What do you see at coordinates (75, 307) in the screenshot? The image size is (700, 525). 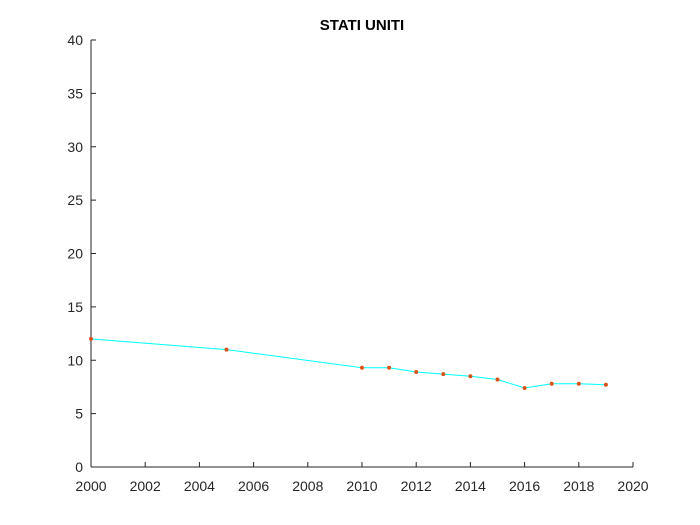 I see `y-tick-label: 15` at bounding box center [75, 307].